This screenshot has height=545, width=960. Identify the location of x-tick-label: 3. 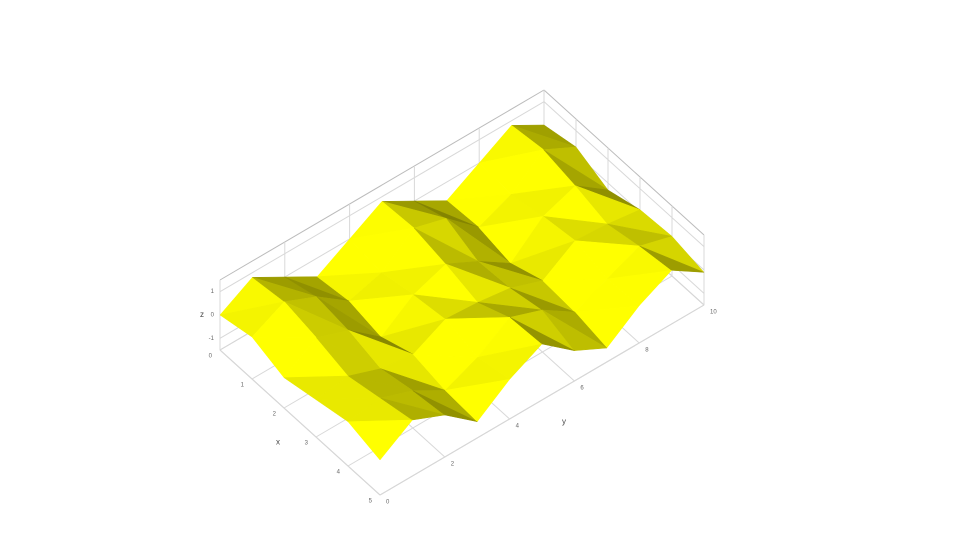
(307, 444).